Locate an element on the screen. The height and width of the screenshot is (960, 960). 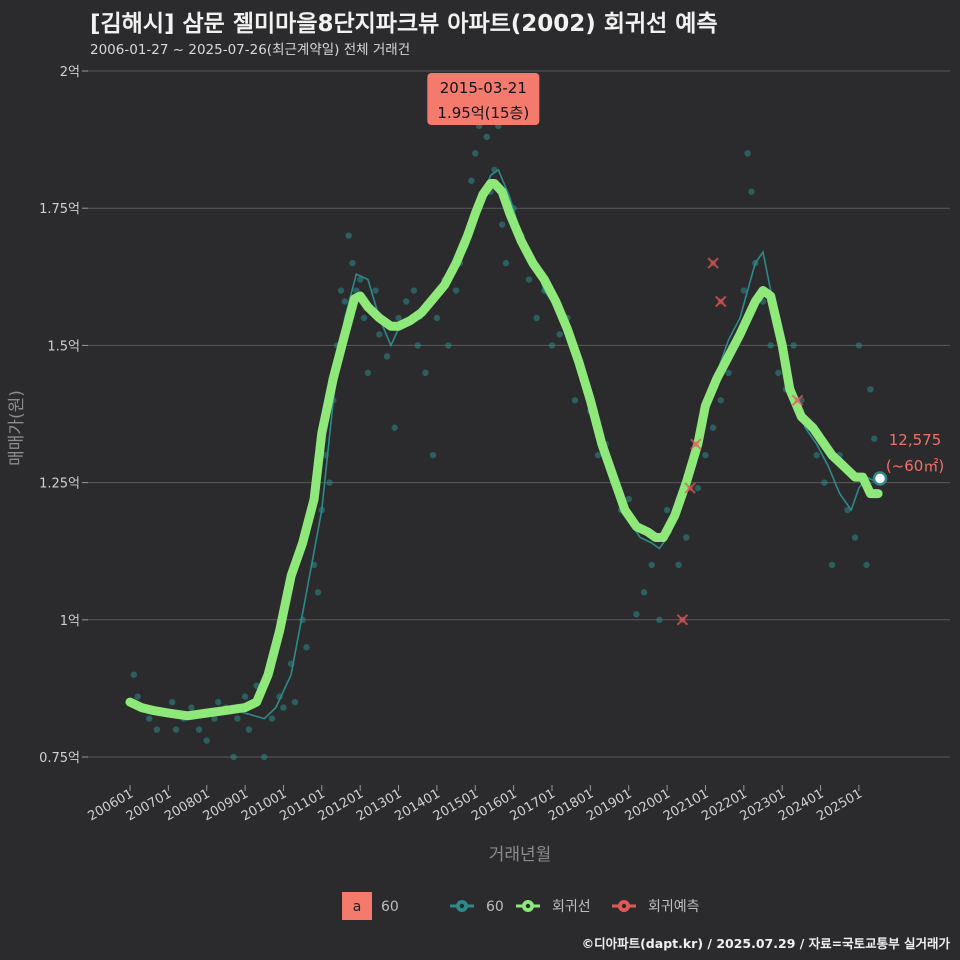
legend-badge-letter: a is located at coordinates (357, 907).